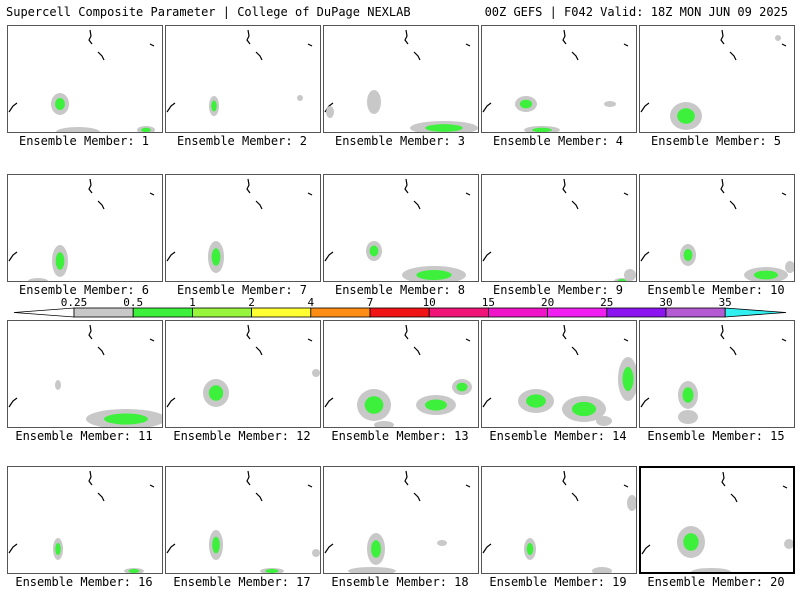 The image size is (800, 600). Describe the element at coordinates (192, 302) in the screenshot. I see `colorbar-tick-label: 1` at that location.